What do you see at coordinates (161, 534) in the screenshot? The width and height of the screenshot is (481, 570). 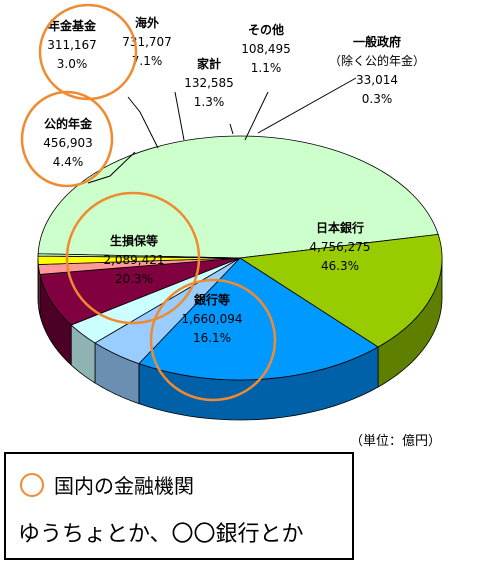 I see `legend-note: ゆうちょとか、〇〇銀行とか` at bounding box center [161, 534].